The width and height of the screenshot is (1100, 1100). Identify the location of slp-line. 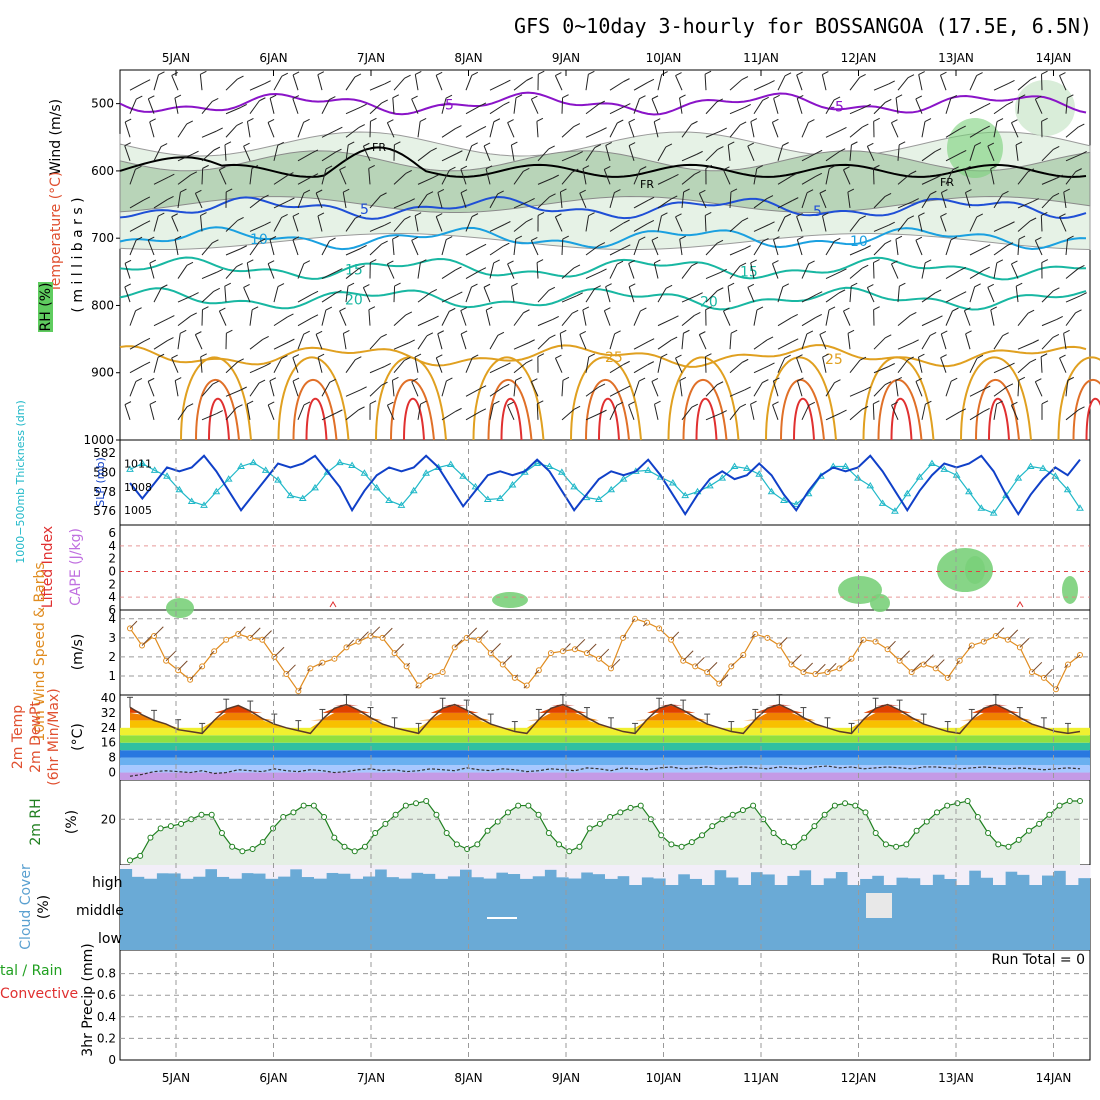
(605, 485).